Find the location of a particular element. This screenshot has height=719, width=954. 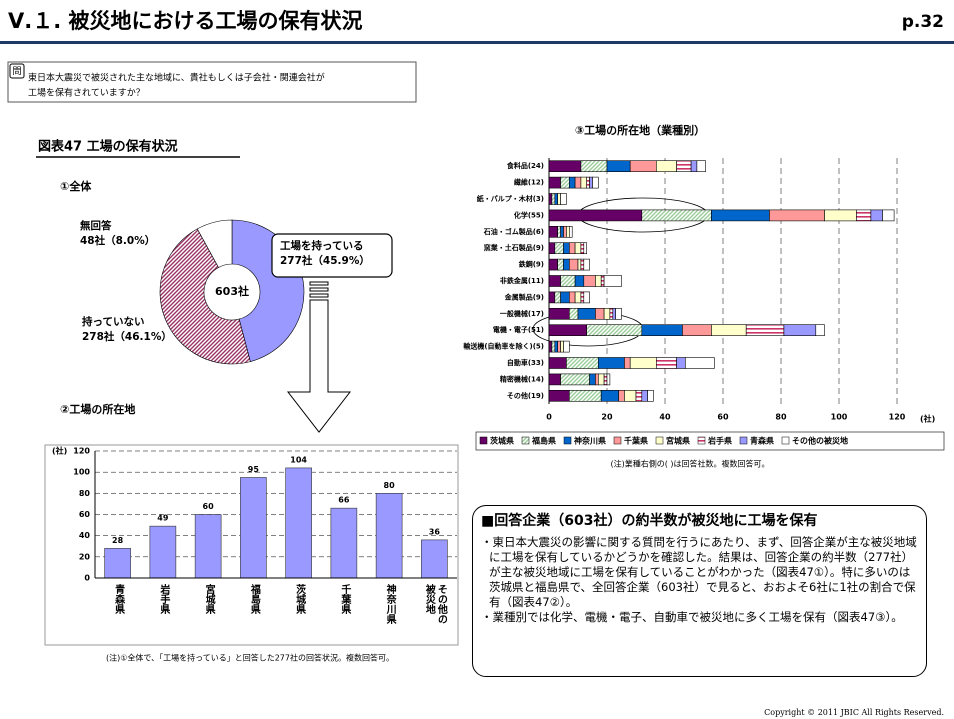

value-label: 49 is located at coordinates (163, 518).